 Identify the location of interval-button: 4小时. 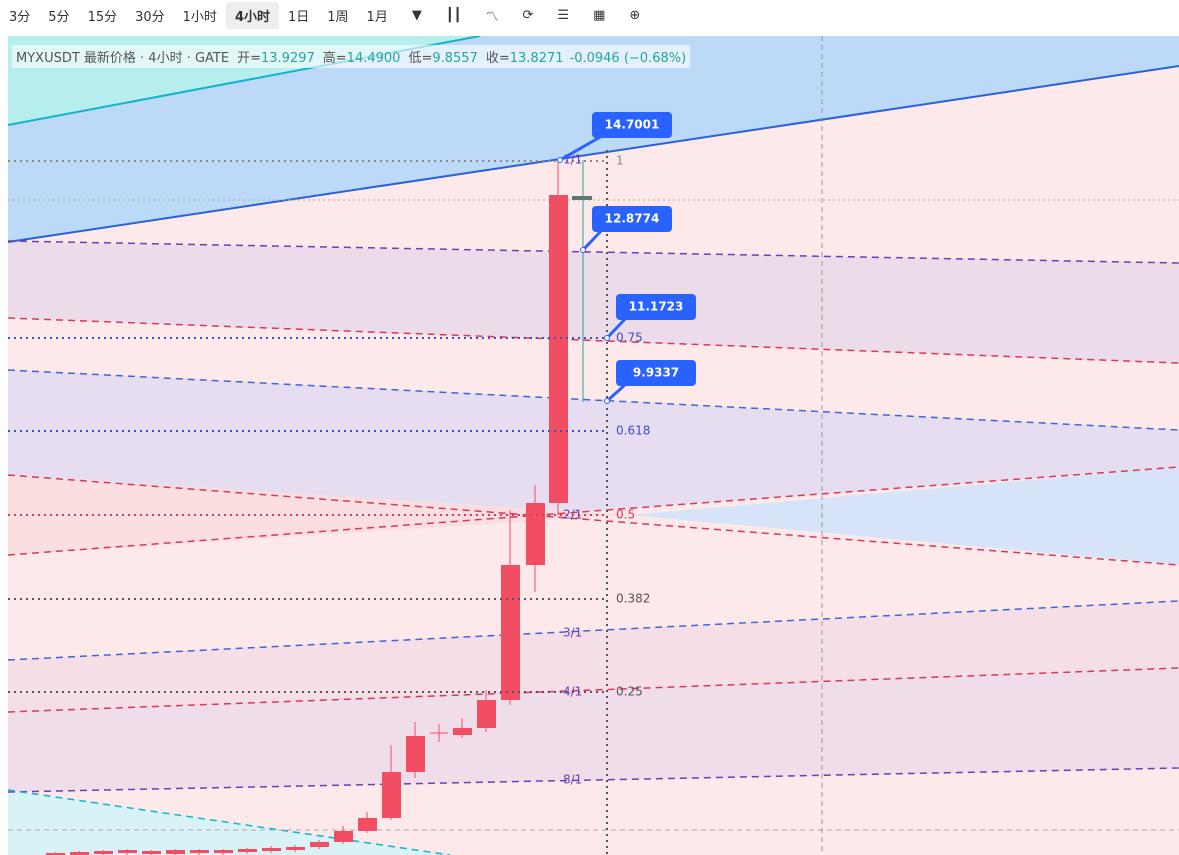
(252, 15).